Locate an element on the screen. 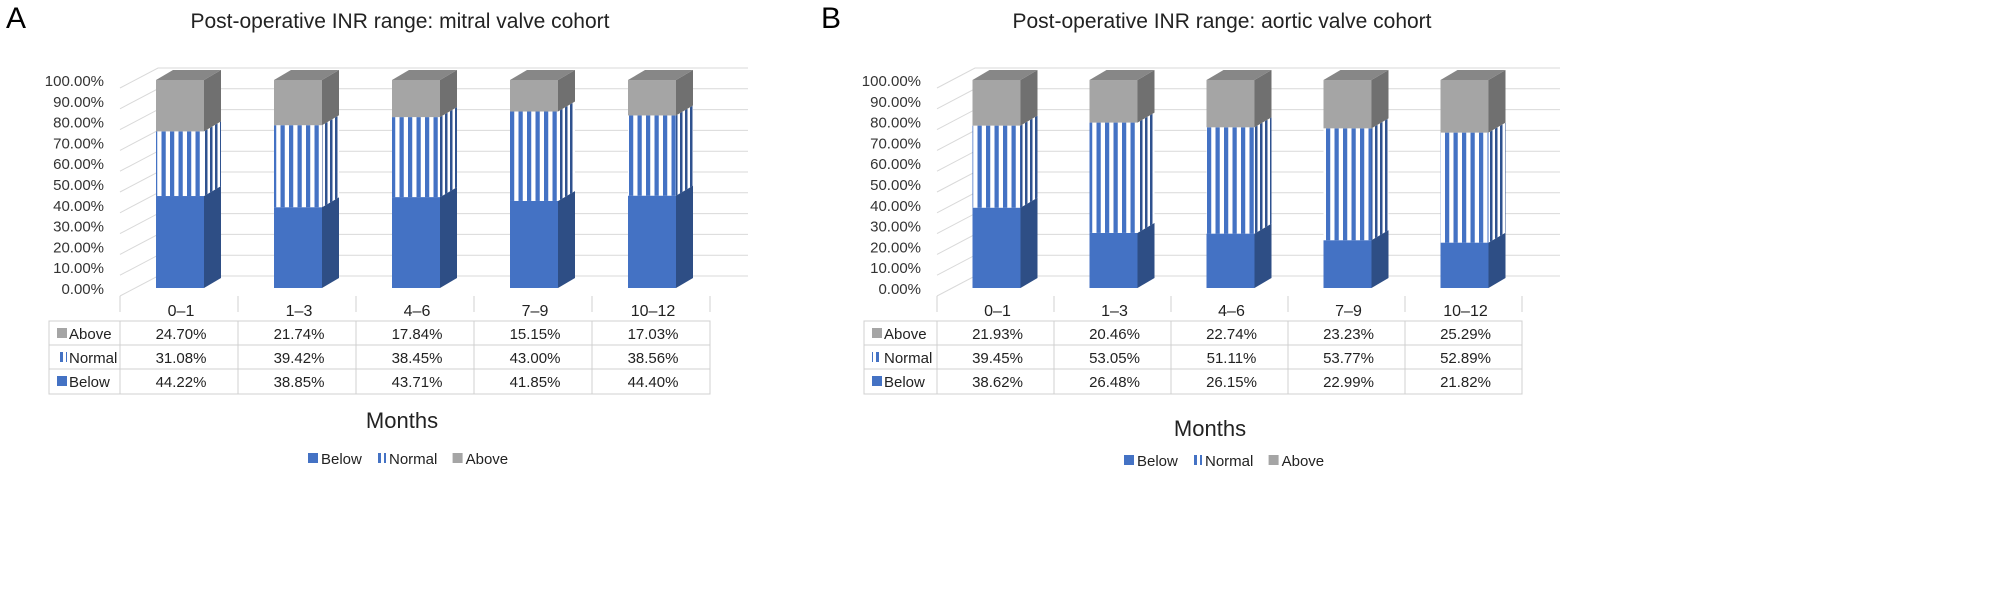 This screenshot has height=592, width=2000. panel-letter: B is located at coordinates (831, 18).